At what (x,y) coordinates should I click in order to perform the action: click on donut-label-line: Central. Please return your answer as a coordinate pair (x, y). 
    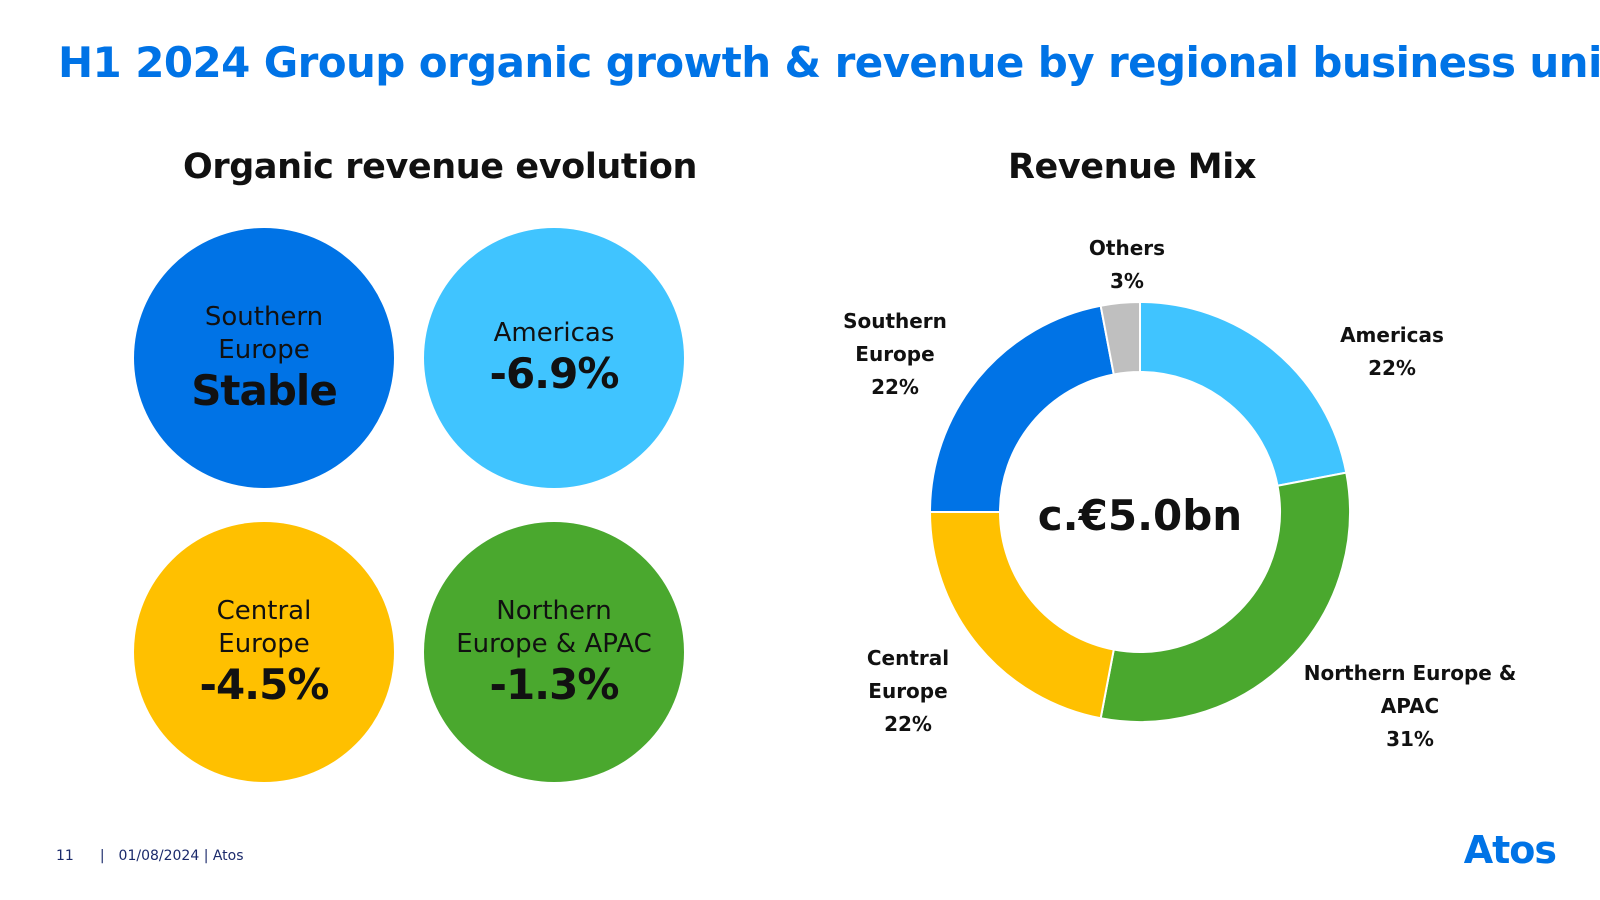
    Looking at the image, I should click on (908, 658).